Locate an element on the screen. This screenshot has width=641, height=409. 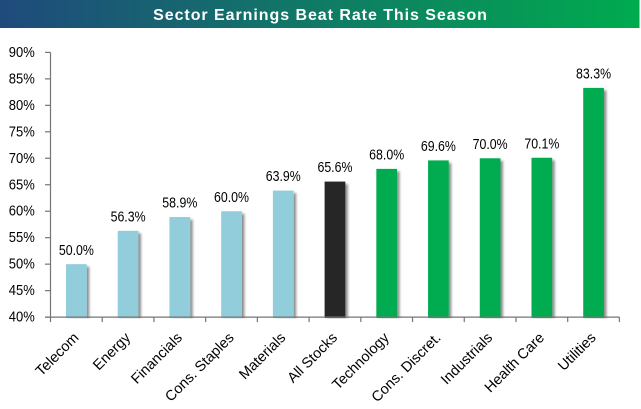
svg-text: 85% is located at coordinates (22, 79).